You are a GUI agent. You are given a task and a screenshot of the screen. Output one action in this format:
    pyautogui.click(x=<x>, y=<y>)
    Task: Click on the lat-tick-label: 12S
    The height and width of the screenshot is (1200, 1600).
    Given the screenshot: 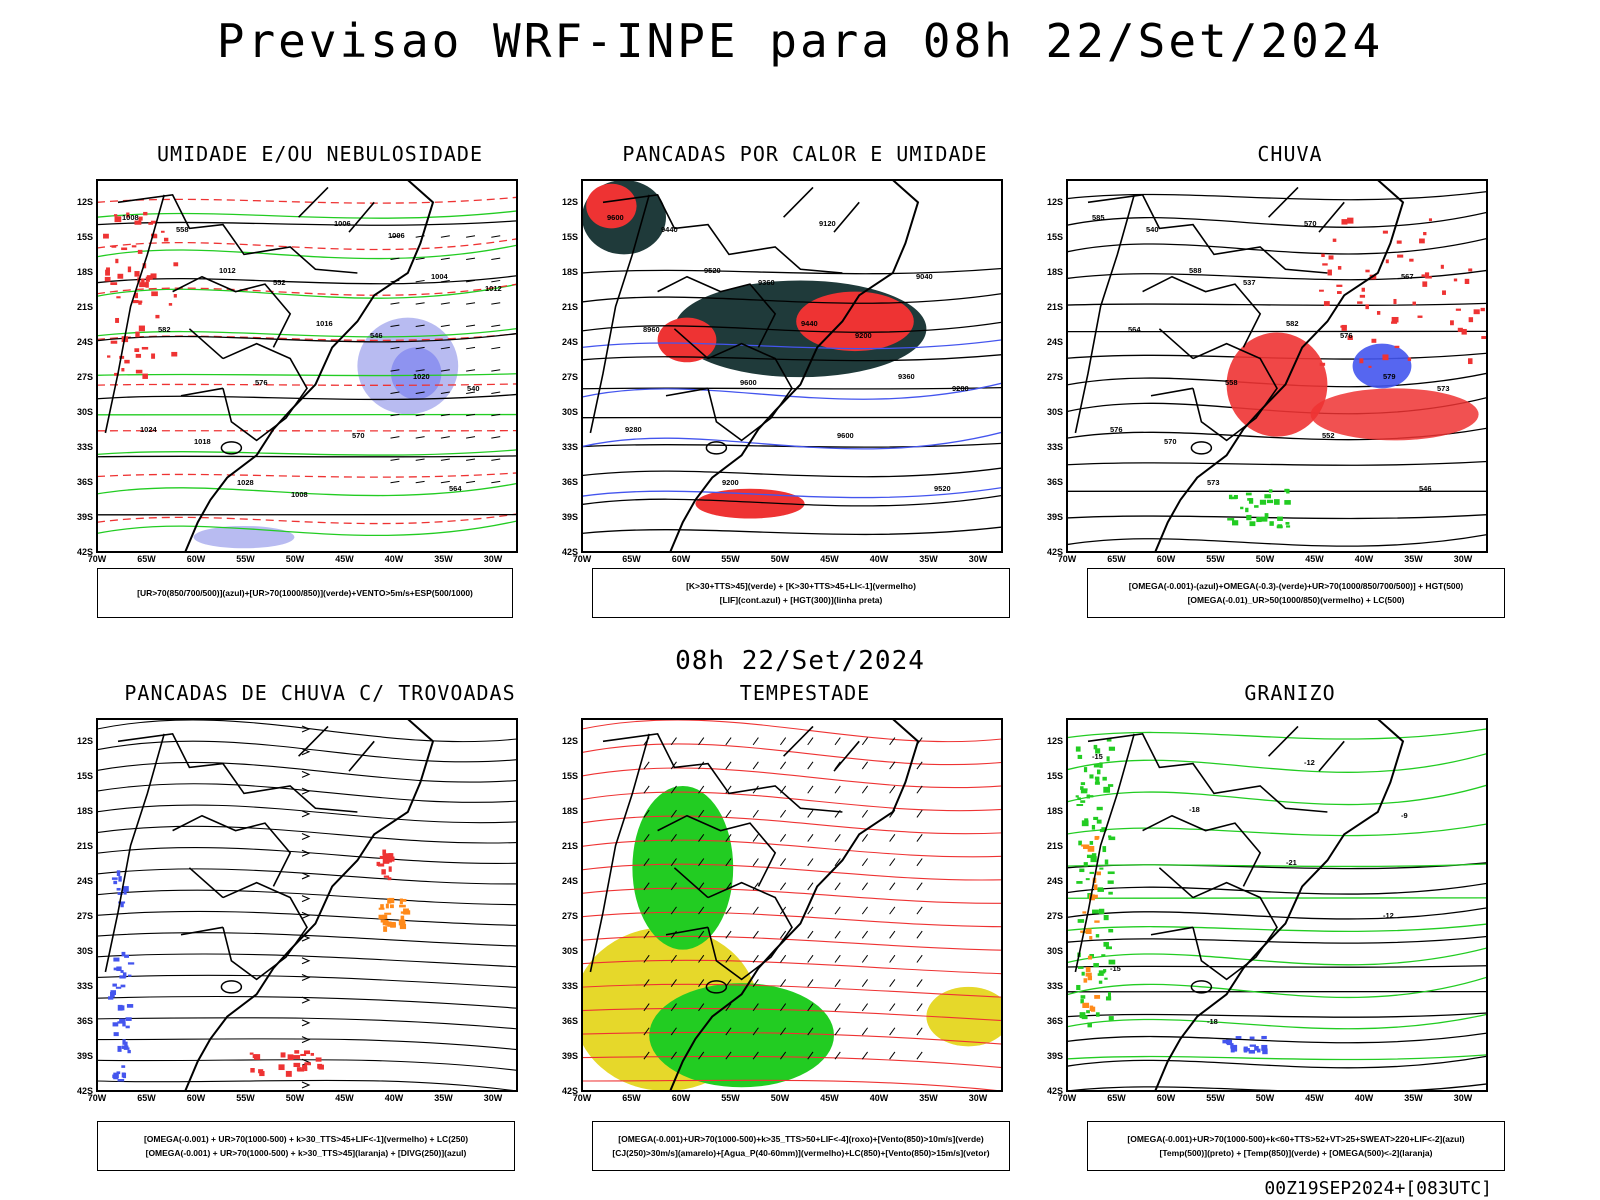 What is the action you would take?
    pyautogui.click(x=85, y=202)
    